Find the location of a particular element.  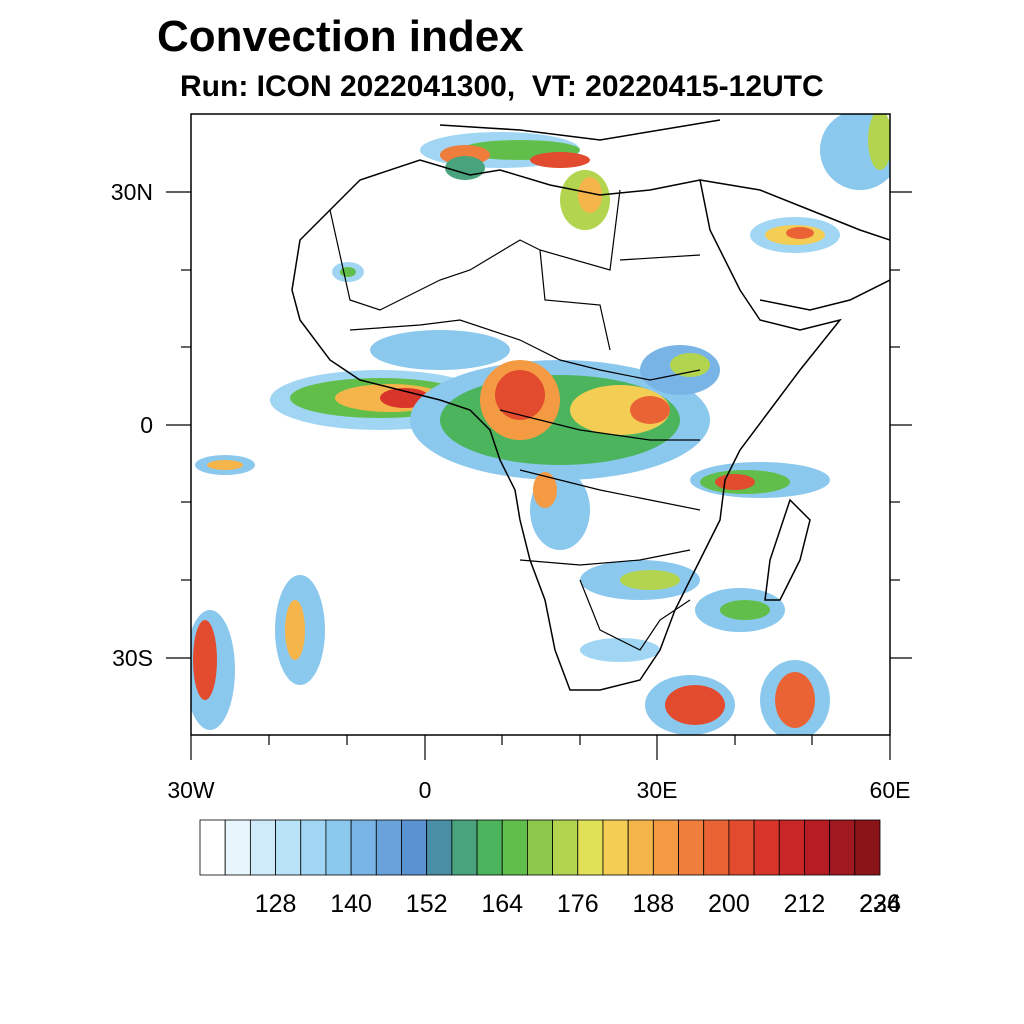

y-tick-label: 30N is located at coordinates (132, 192).